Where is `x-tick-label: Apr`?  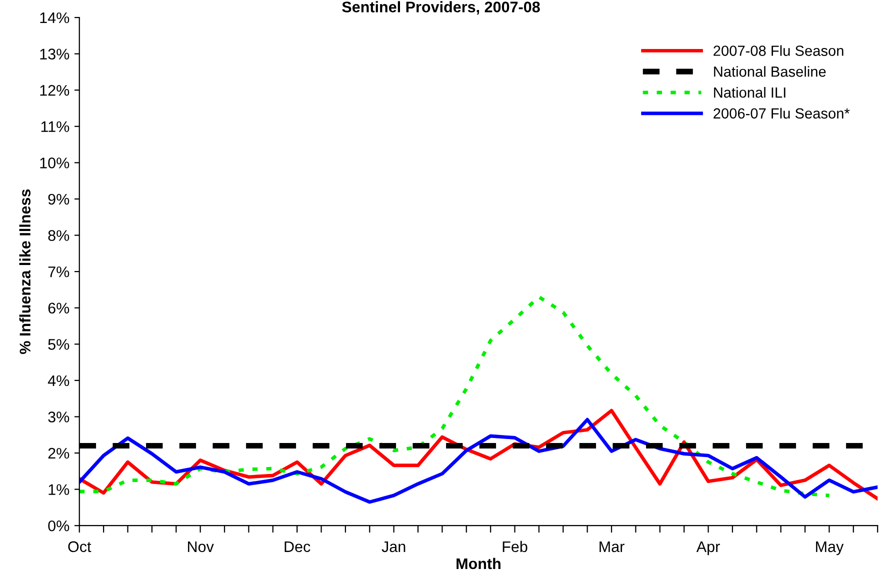
x-tick-label: Apr is located at coordinates (708, 548).